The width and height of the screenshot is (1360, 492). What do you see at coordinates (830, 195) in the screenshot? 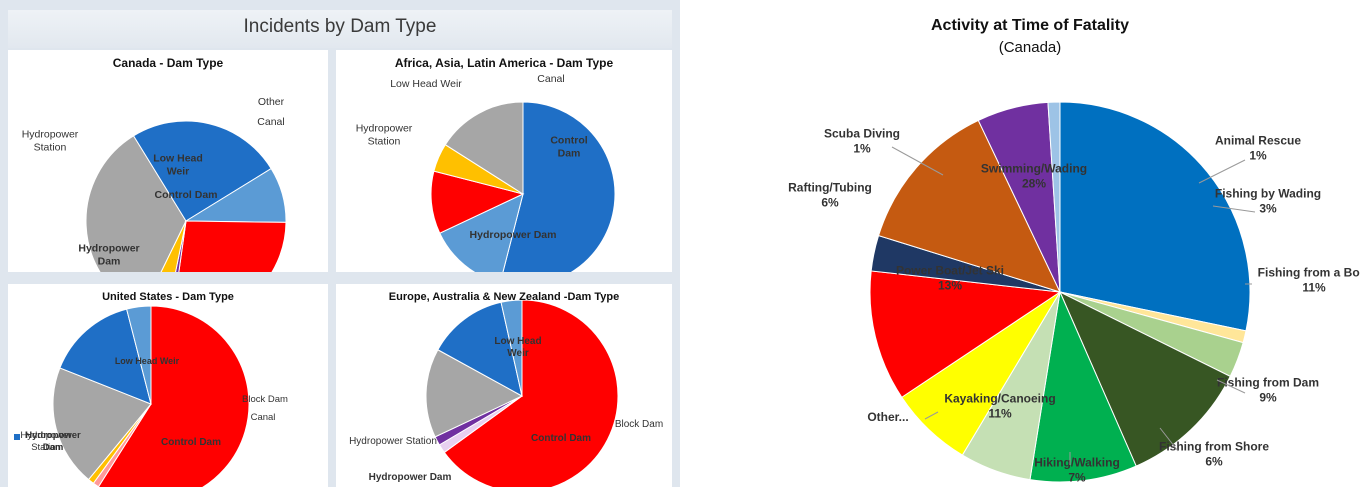
I see `slice-label-rafting-tubing: Rafting/Tubing 6%` at bounding box center [830, 195].